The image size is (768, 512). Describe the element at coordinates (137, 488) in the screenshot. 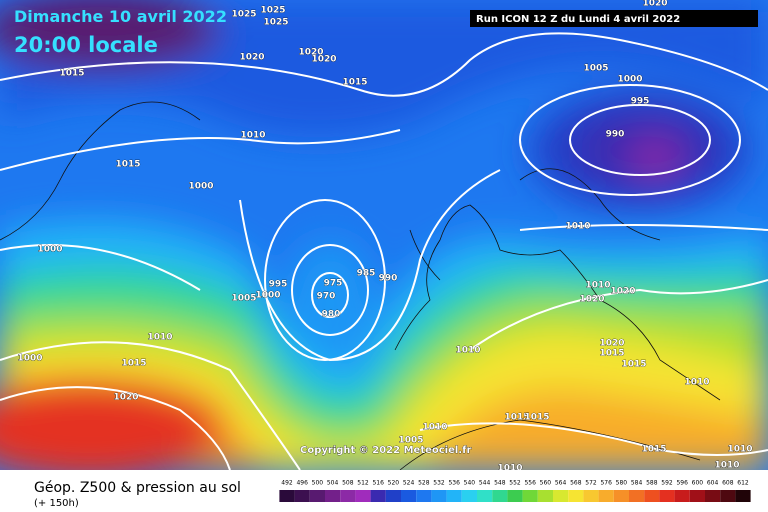

I see `footer-title: Géop. Z500 & pression au sol` at that location.